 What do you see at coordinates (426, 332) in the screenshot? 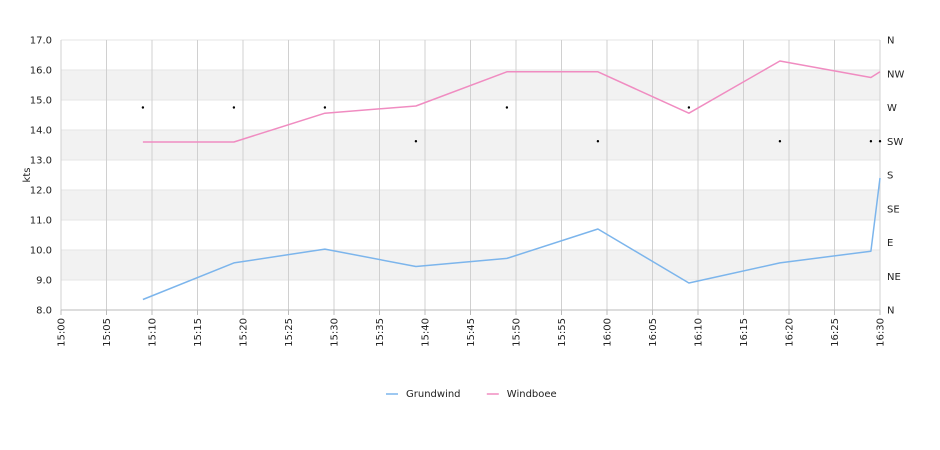
I see `x-tick-label: 15:40` at bounding box center [426, 332].